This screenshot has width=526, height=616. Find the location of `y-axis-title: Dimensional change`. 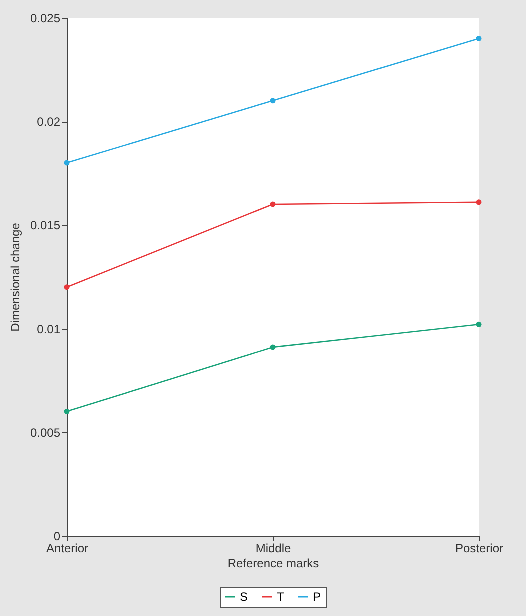

y-axis-title: Dimensional change is located at coordinates (15, 277).